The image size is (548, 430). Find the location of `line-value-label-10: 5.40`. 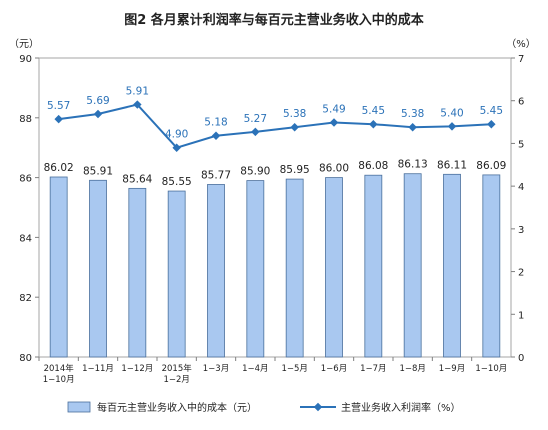

line-value-label-10: 5.40 is located at coordinates (451, 113).